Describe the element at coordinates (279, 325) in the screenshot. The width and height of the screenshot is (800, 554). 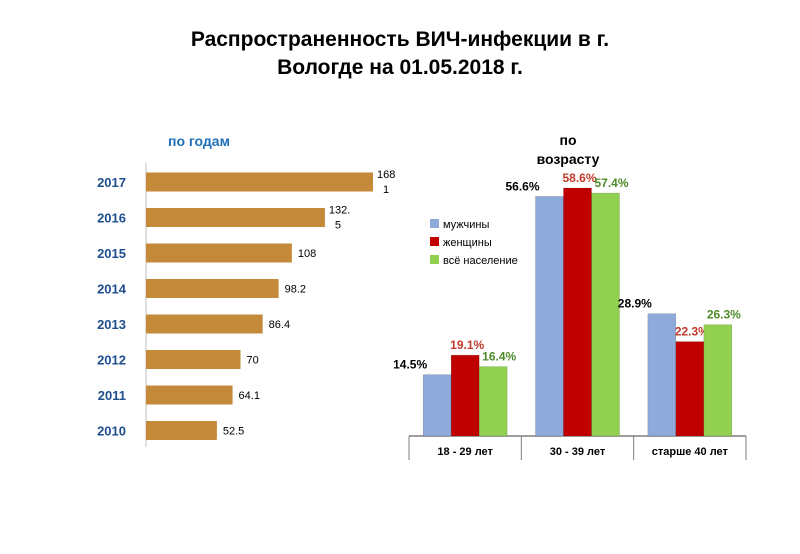
I see `value-label-2013: 86.4` at that location.